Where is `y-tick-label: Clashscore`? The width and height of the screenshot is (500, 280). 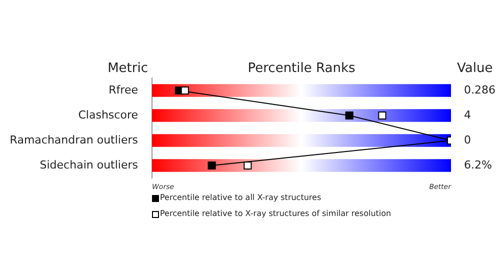 y-tick-label: Clashscore is located at coordinates (108, 115).